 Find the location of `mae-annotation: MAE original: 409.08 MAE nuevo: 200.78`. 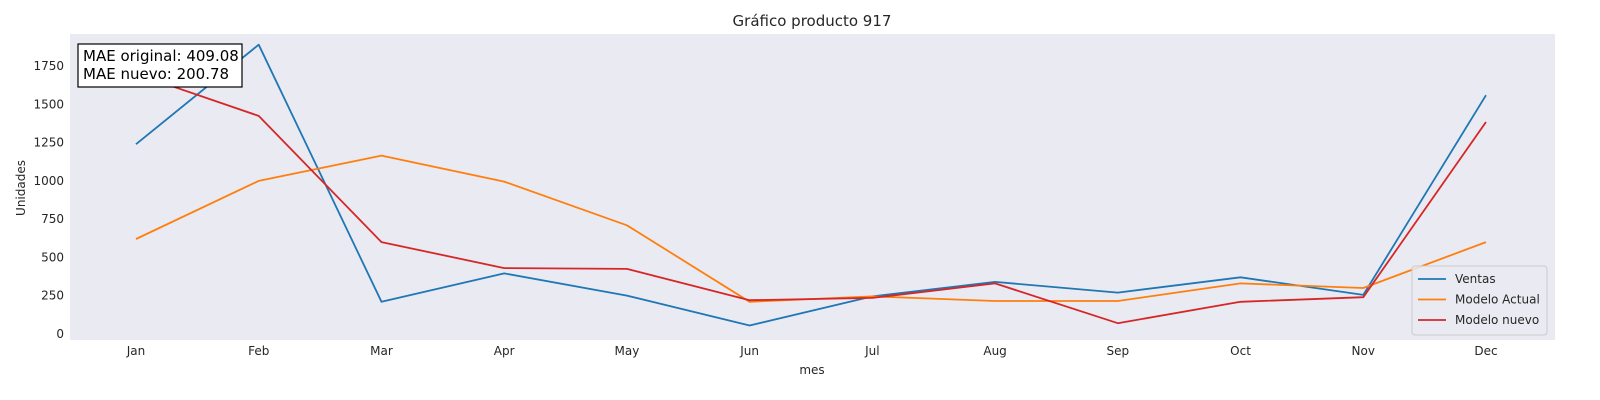

mae-annotation: MAE original: 409.08 MAE nuevo: 200.78 is located at coordinates (160, 65).